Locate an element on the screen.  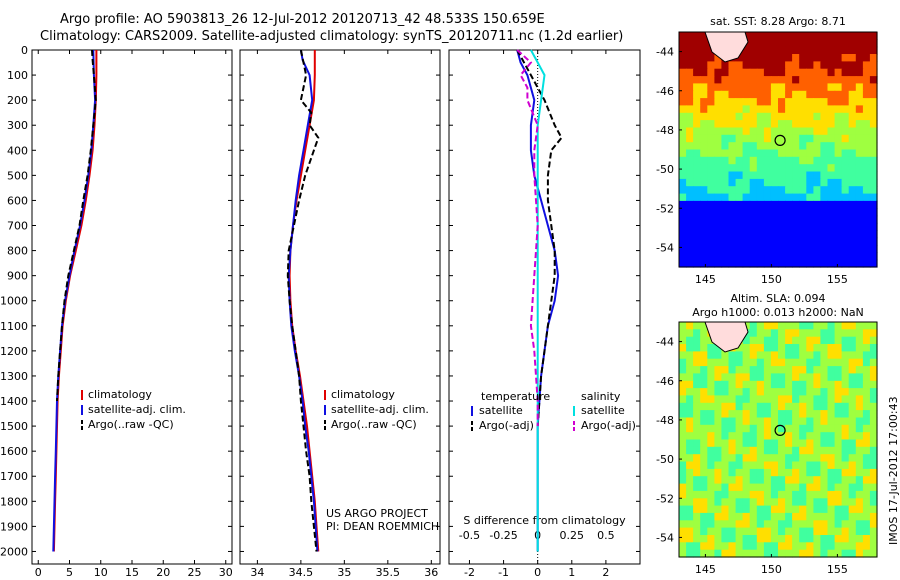
map-bottom-title1: Altim. SLA: 0.094 is located at coordinates (777, 298).